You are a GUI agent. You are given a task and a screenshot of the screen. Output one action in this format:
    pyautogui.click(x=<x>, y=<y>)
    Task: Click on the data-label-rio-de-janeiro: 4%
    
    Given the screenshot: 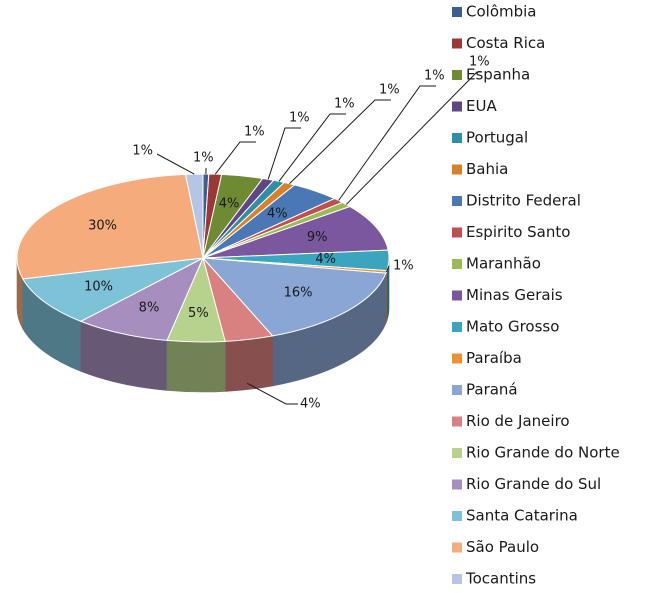 What is the action you would take?
    pyautogui.click(x=310, y=404)
    